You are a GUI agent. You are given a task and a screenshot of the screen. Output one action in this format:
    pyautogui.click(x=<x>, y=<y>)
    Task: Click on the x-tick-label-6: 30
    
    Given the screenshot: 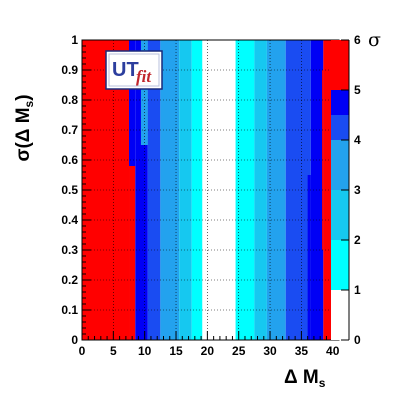 What is the action you would take?
    pyautogui.click(x=270, y=351)
    